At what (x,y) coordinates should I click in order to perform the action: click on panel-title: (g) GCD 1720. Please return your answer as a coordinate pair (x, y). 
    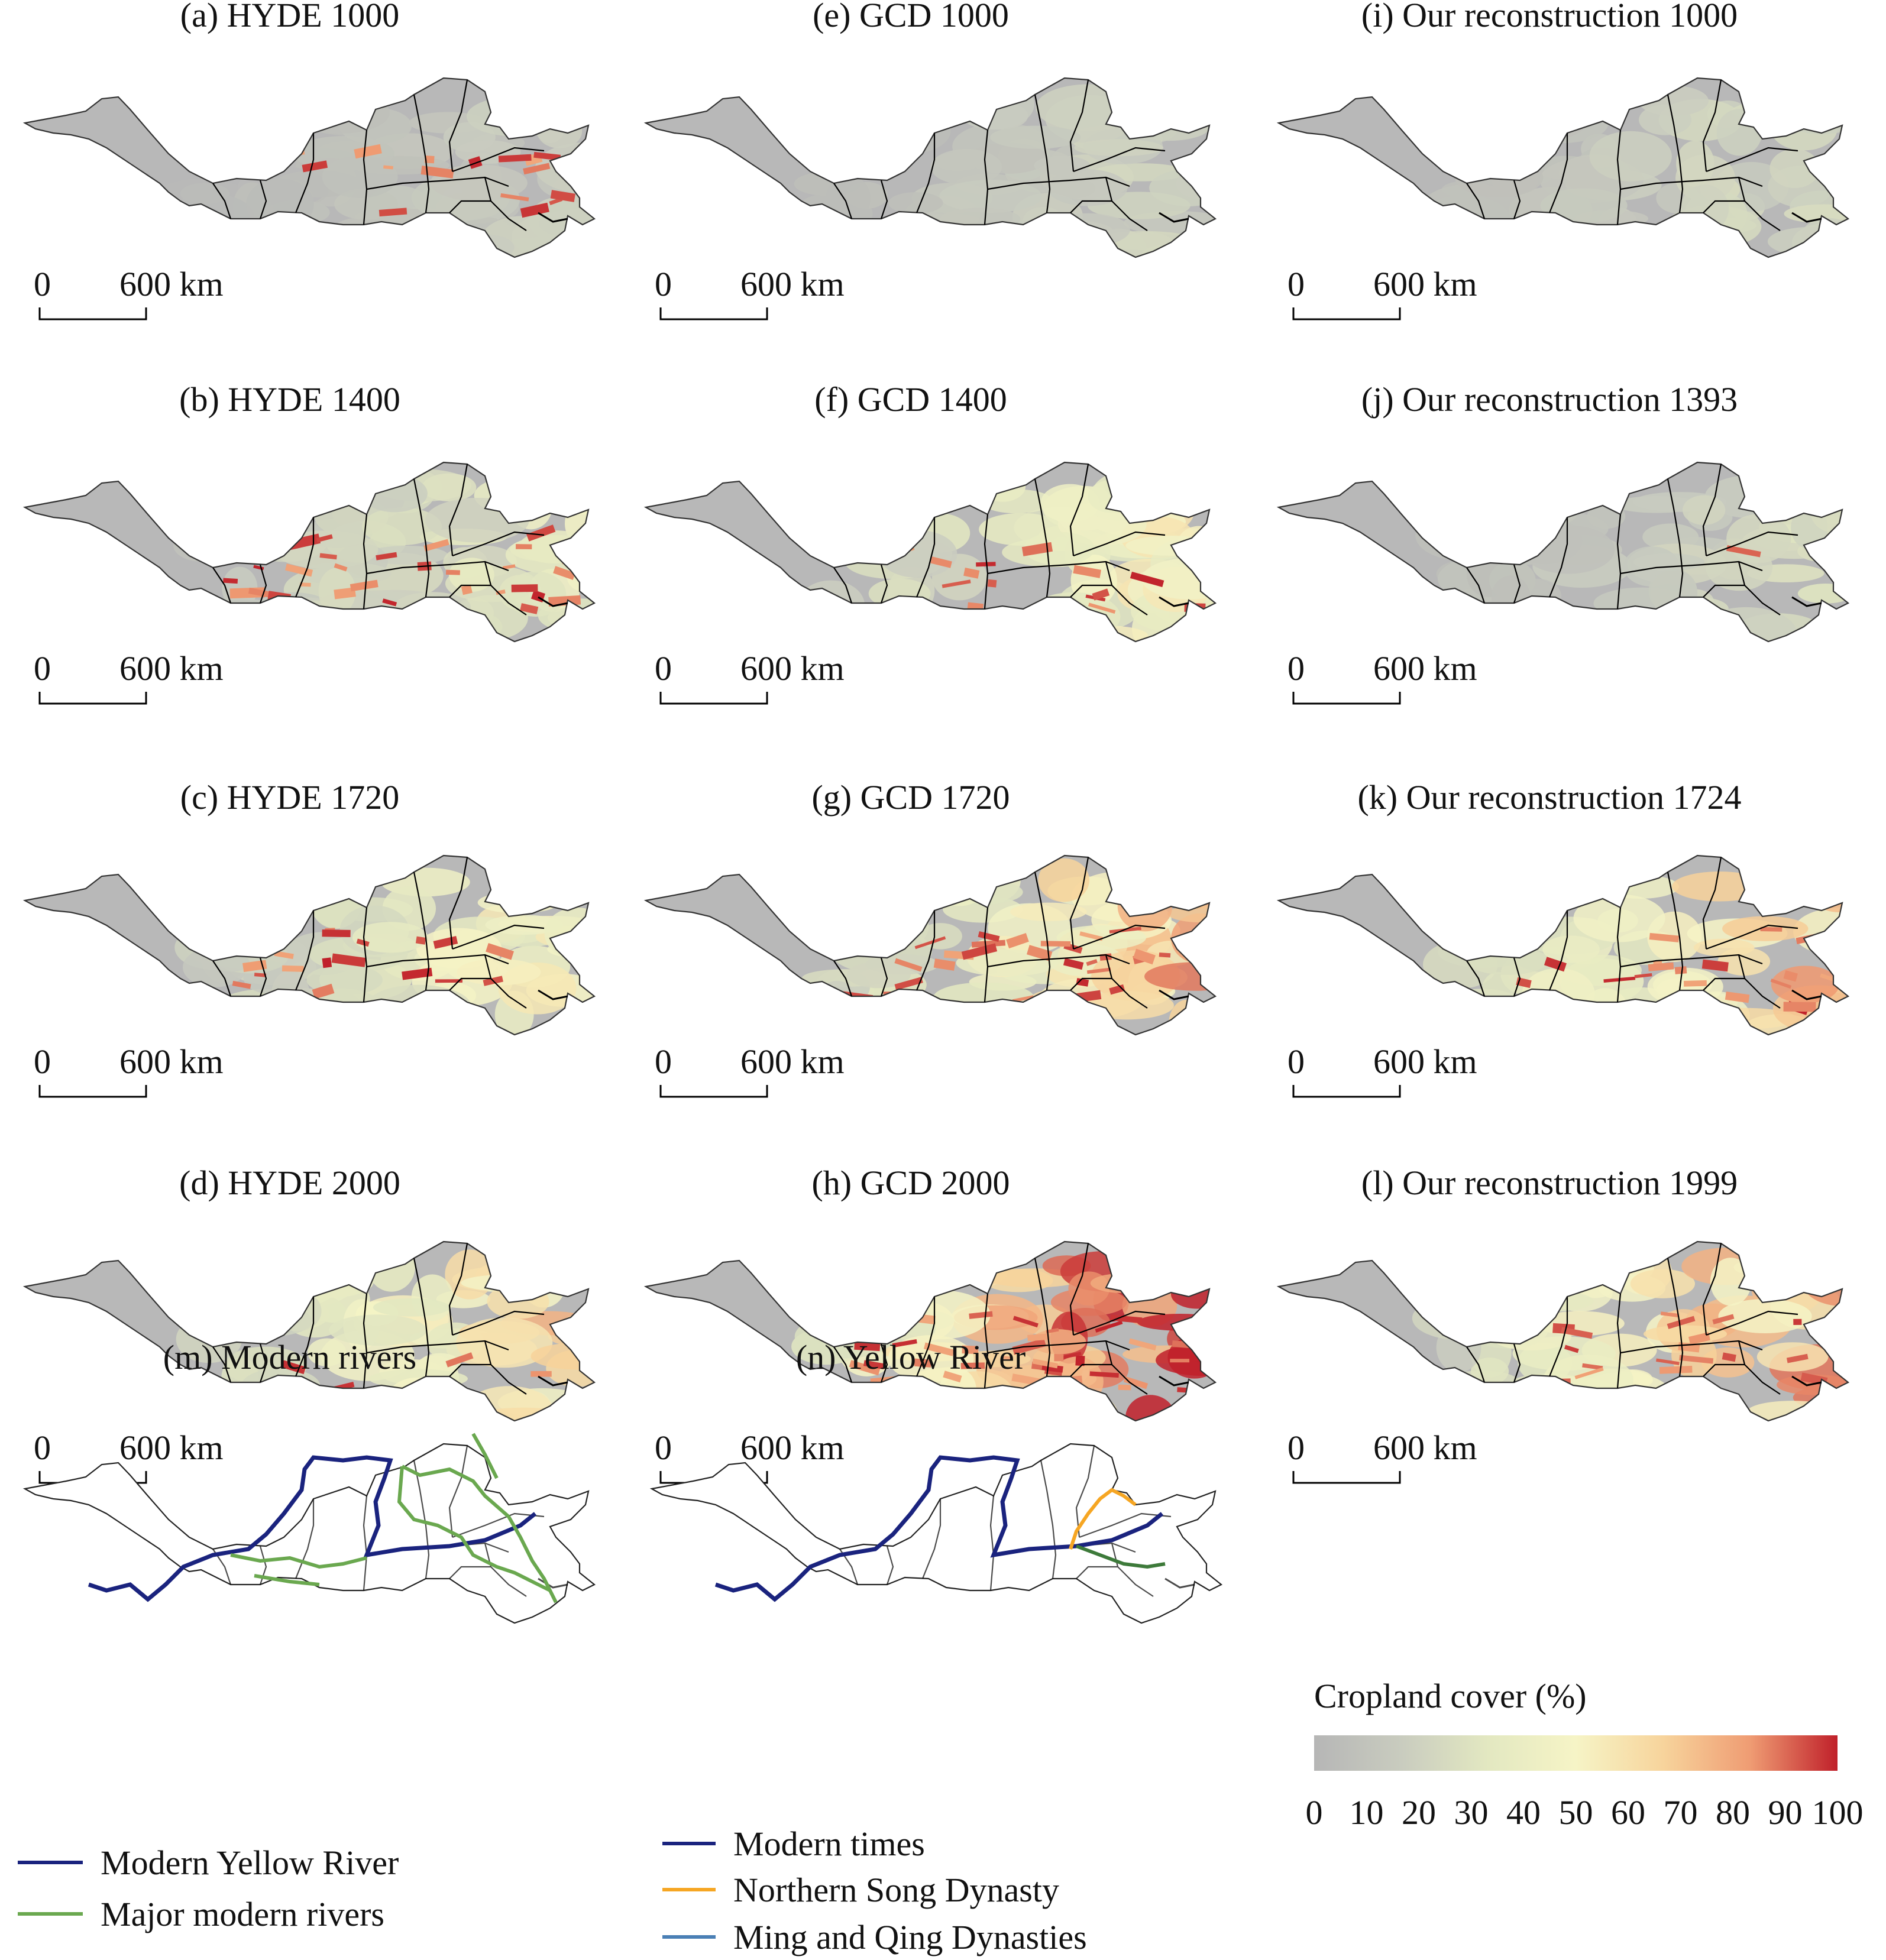
    Looking at the image, I should click on (910, 797).